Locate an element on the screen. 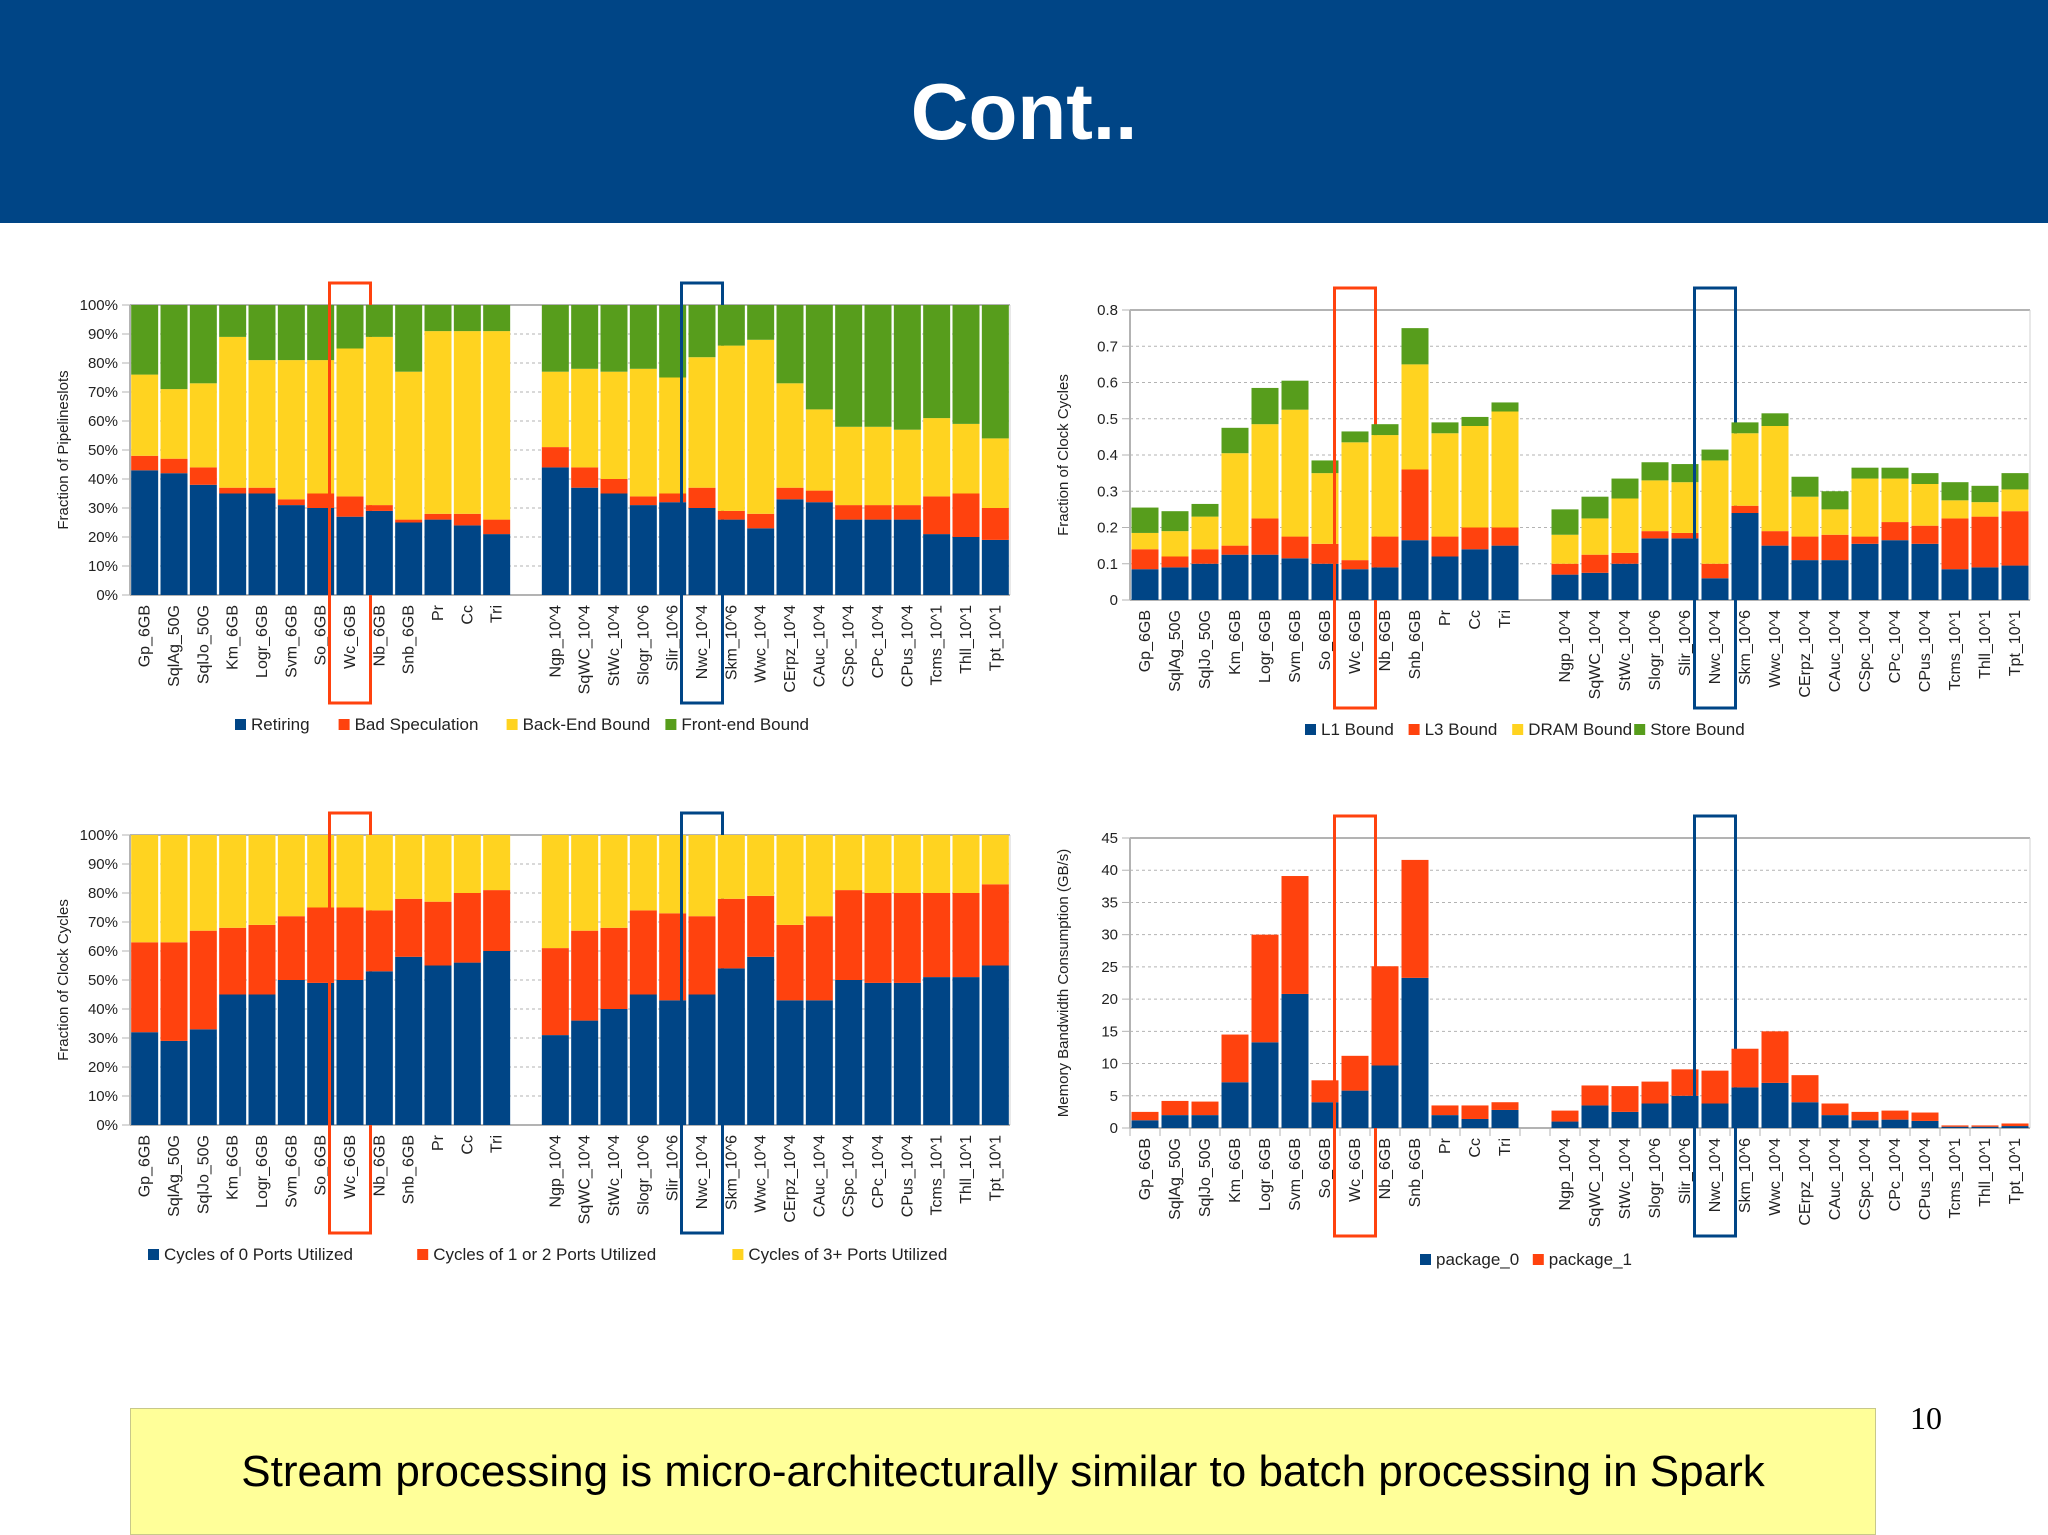  x-tick-label: So_6GB is located at coordinates (1325, 1168).